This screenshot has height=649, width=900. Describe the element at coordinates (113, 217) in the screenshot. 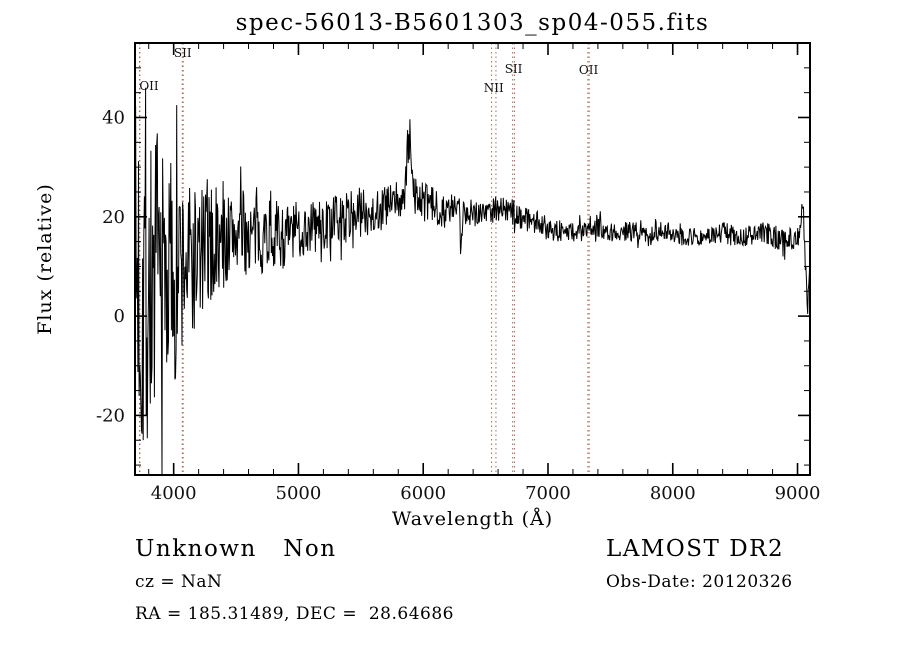

I see `y-tick-label: 20` at that location.